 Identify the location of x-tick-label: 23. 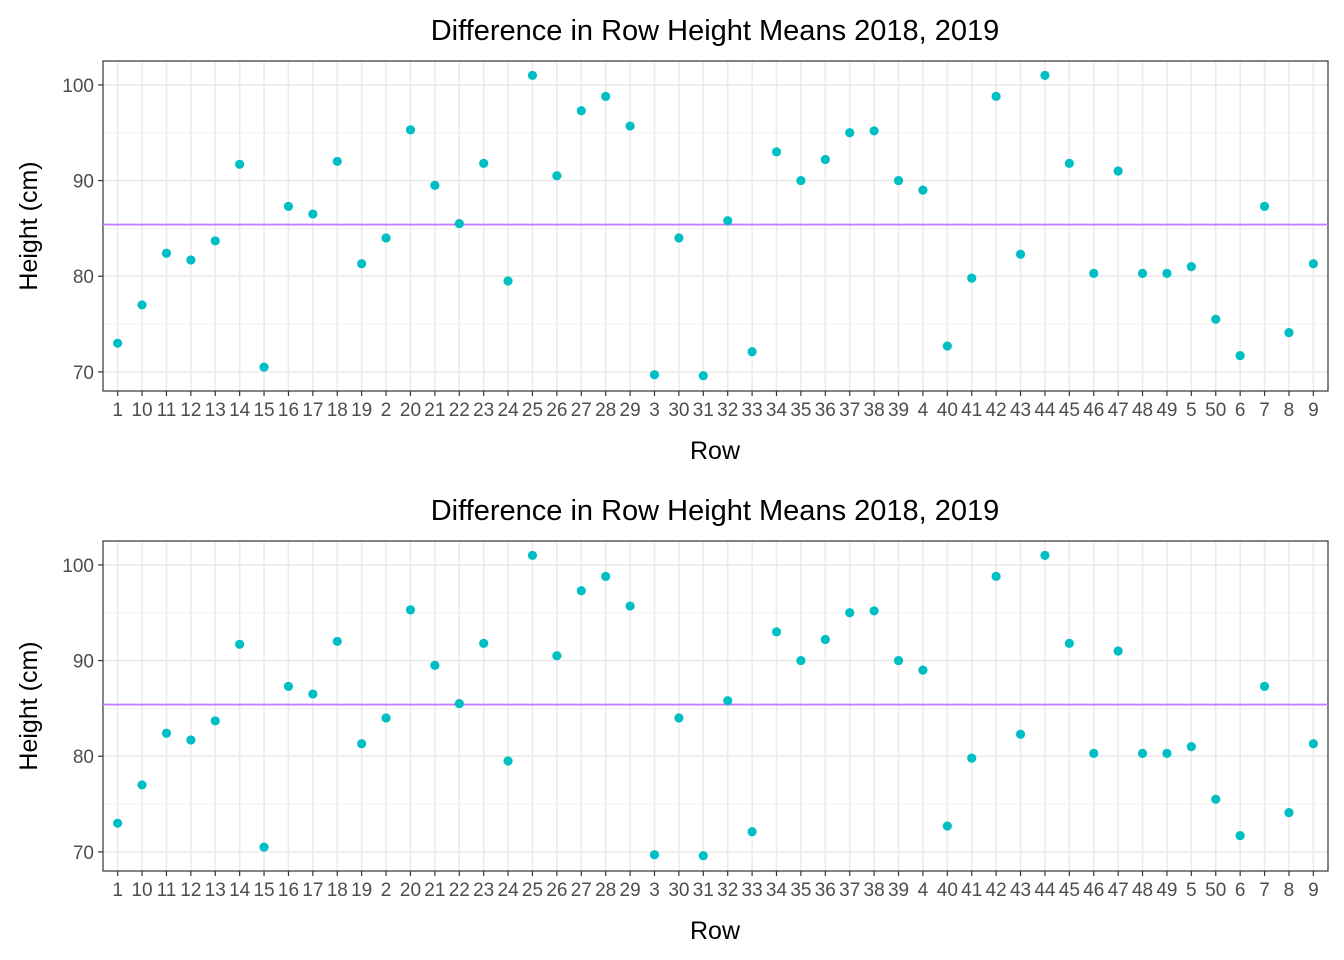
(483, 410).